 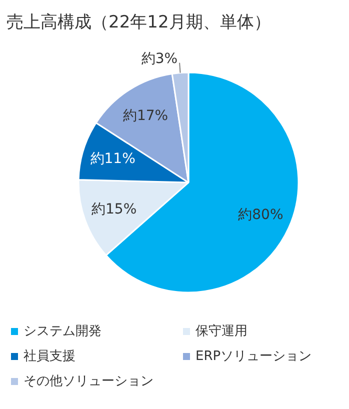 What do you see at coordinates (145, 116) in the screenshot?
I see `data-label: 約17%` at bounding box center [145, 116].